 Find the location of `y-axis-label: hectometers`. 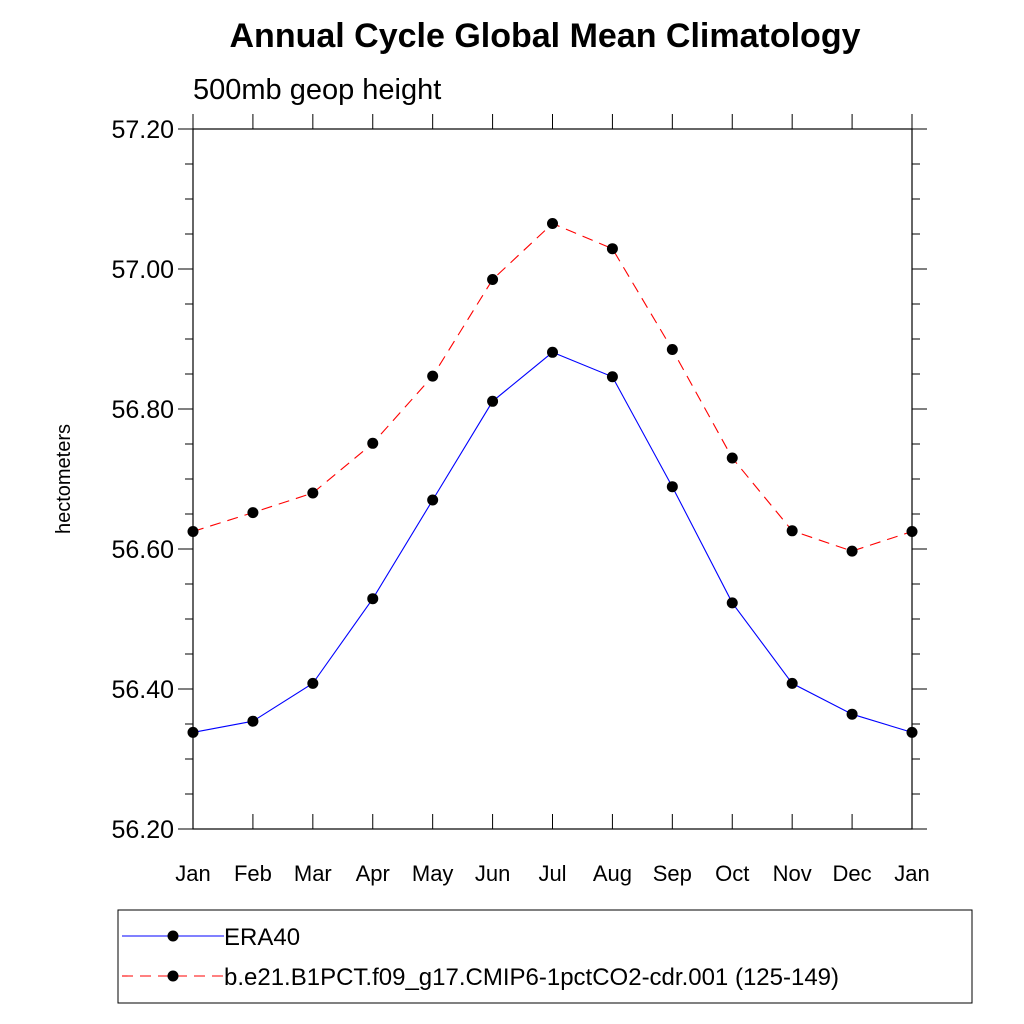

y-axis-label: hectometers is located at coordinates (64, 479).